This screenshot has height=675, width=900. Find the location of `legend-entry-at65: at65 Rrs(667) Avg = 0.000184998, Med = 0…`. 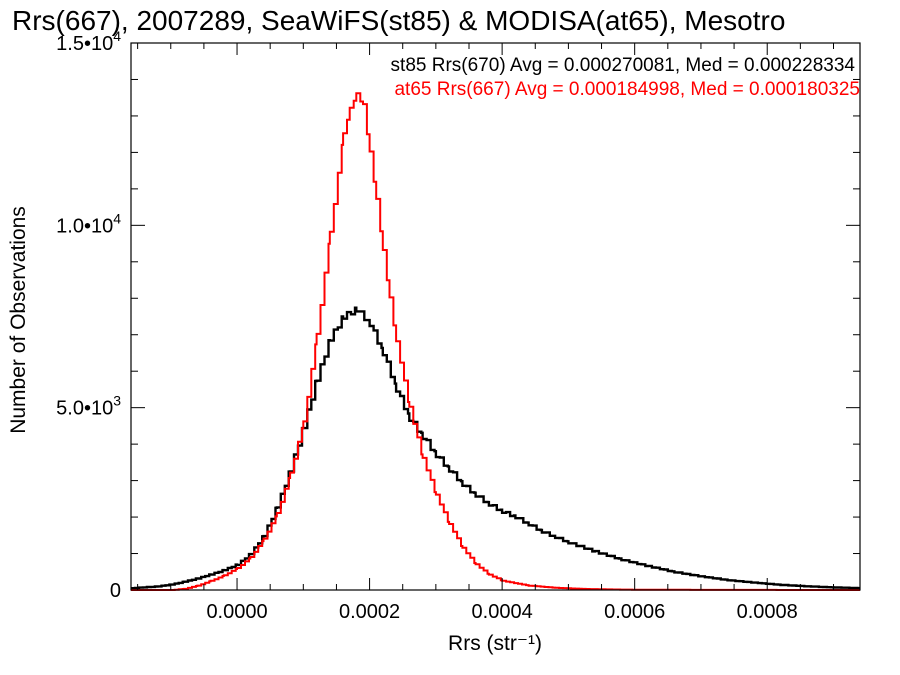

legend-entry-at65: at65 Rrs(667) Avg = 0.000184998, Med = 0… is located at coordinates (627, 89).